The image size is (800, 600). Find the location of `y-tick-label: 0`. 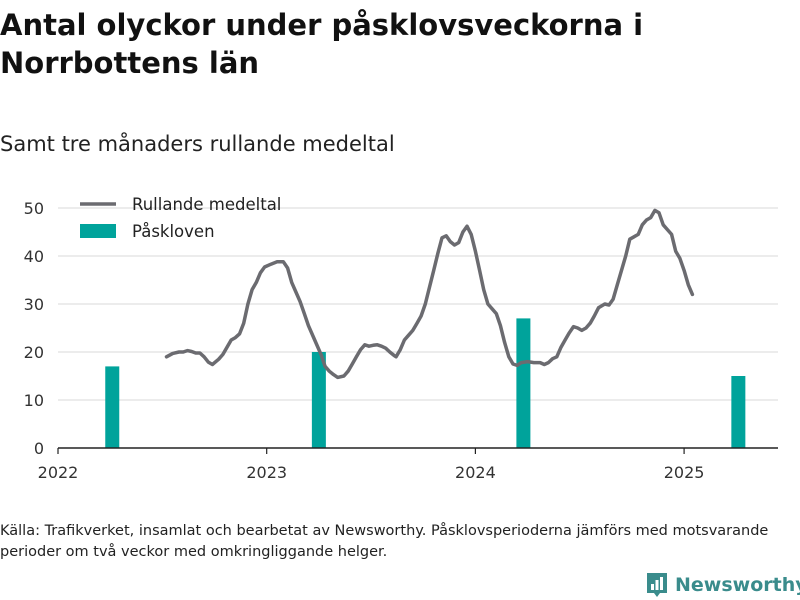

y-tick-label: 0 is located at coordinates (39, 448).